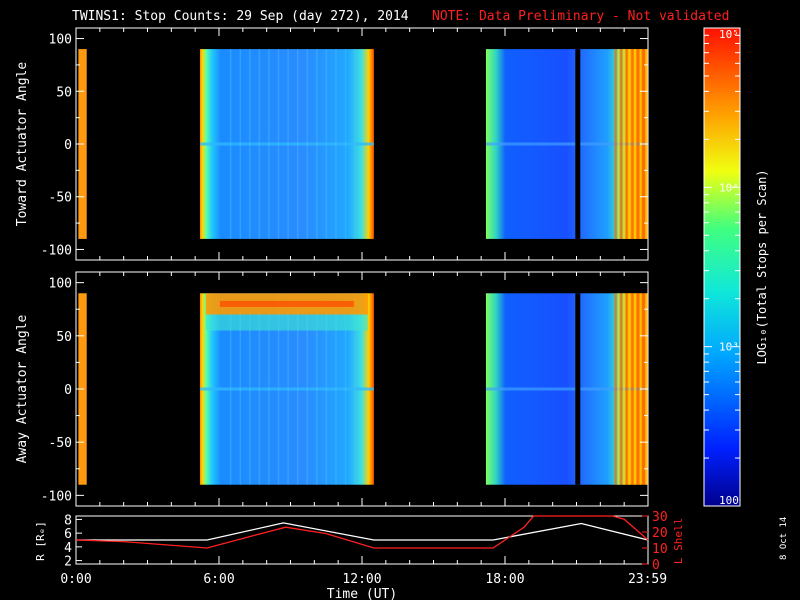  I want to click on xtick-label: 23:59, so click(647, 579).